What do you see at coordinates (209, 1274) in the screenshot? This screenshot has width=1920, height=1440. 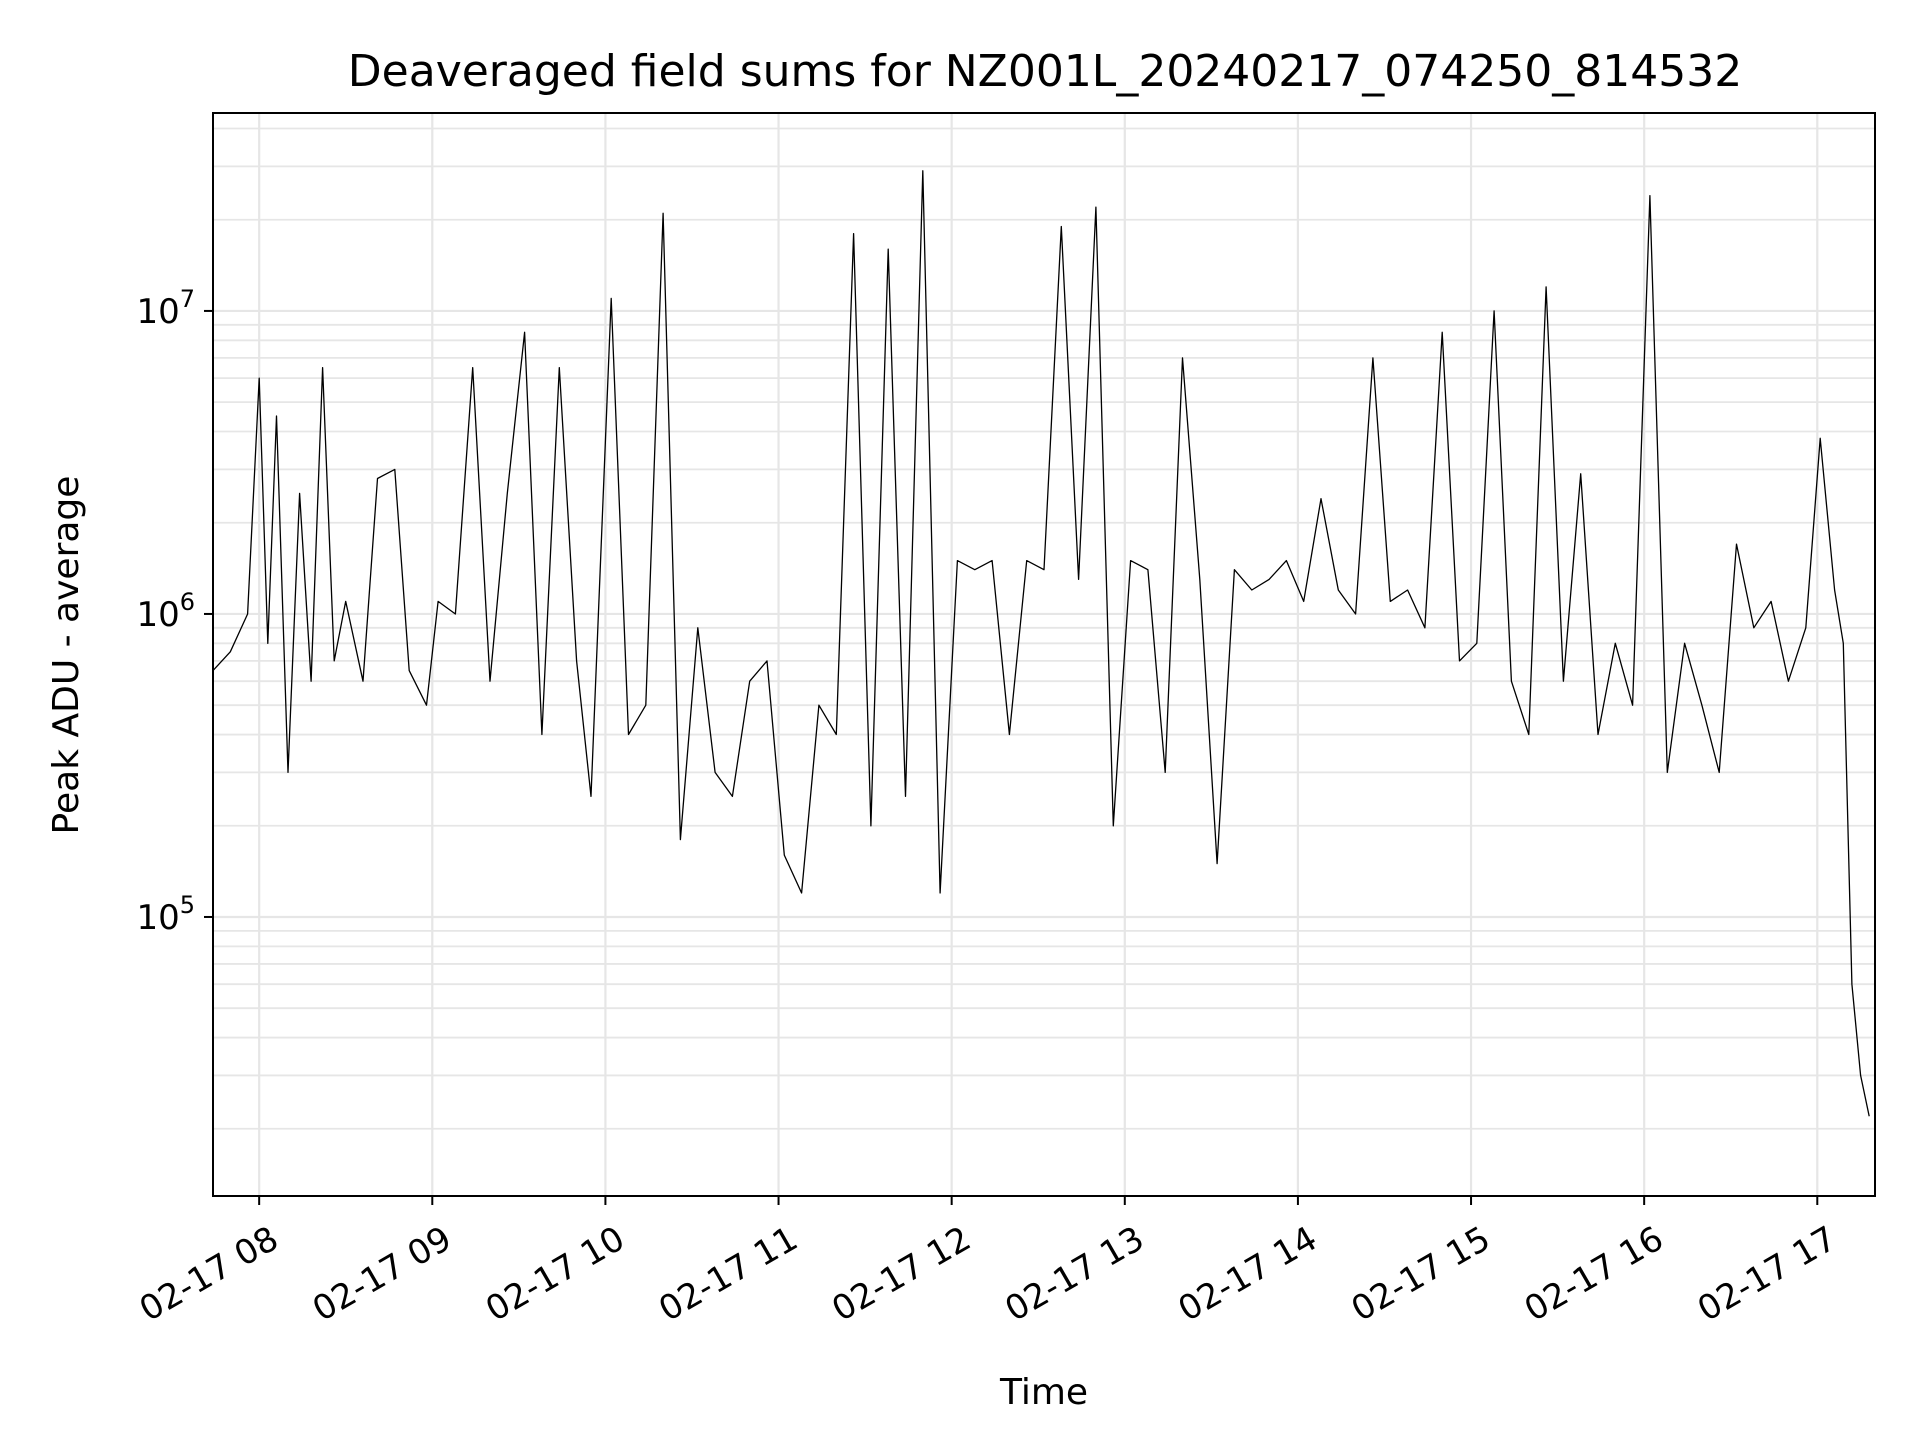 I see `x-tick-label: 02-17 08` at bounding box center [209, 1274].